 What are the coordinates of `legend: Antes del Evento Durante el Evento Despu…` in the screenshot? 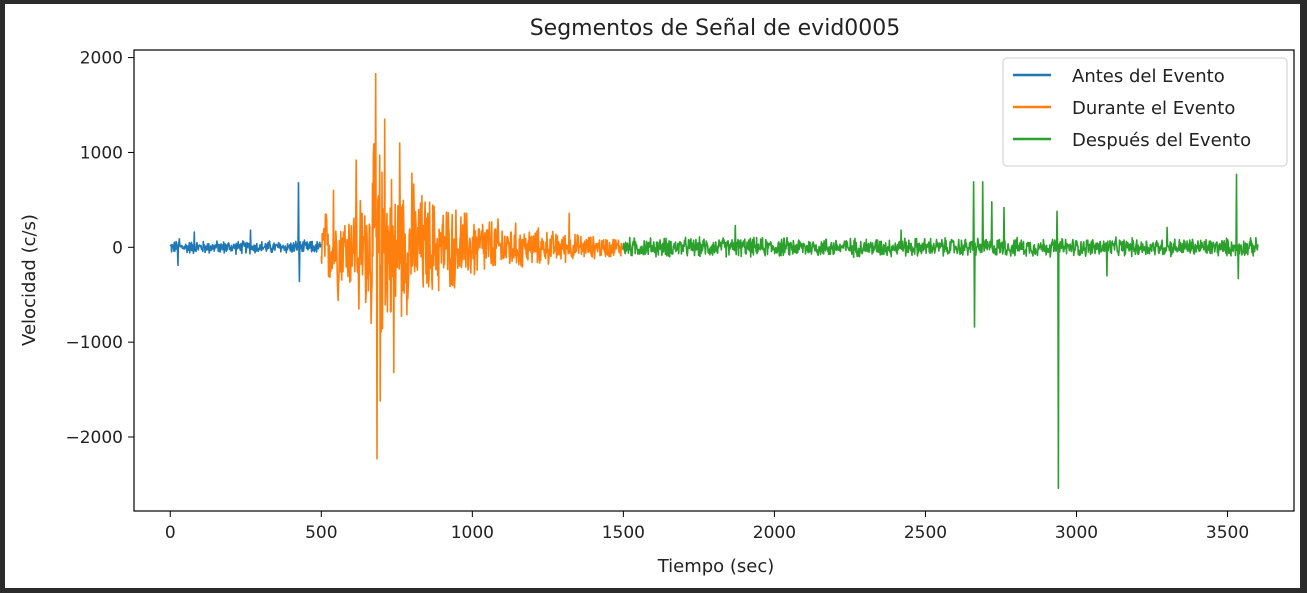 It's located at (1145, 112).